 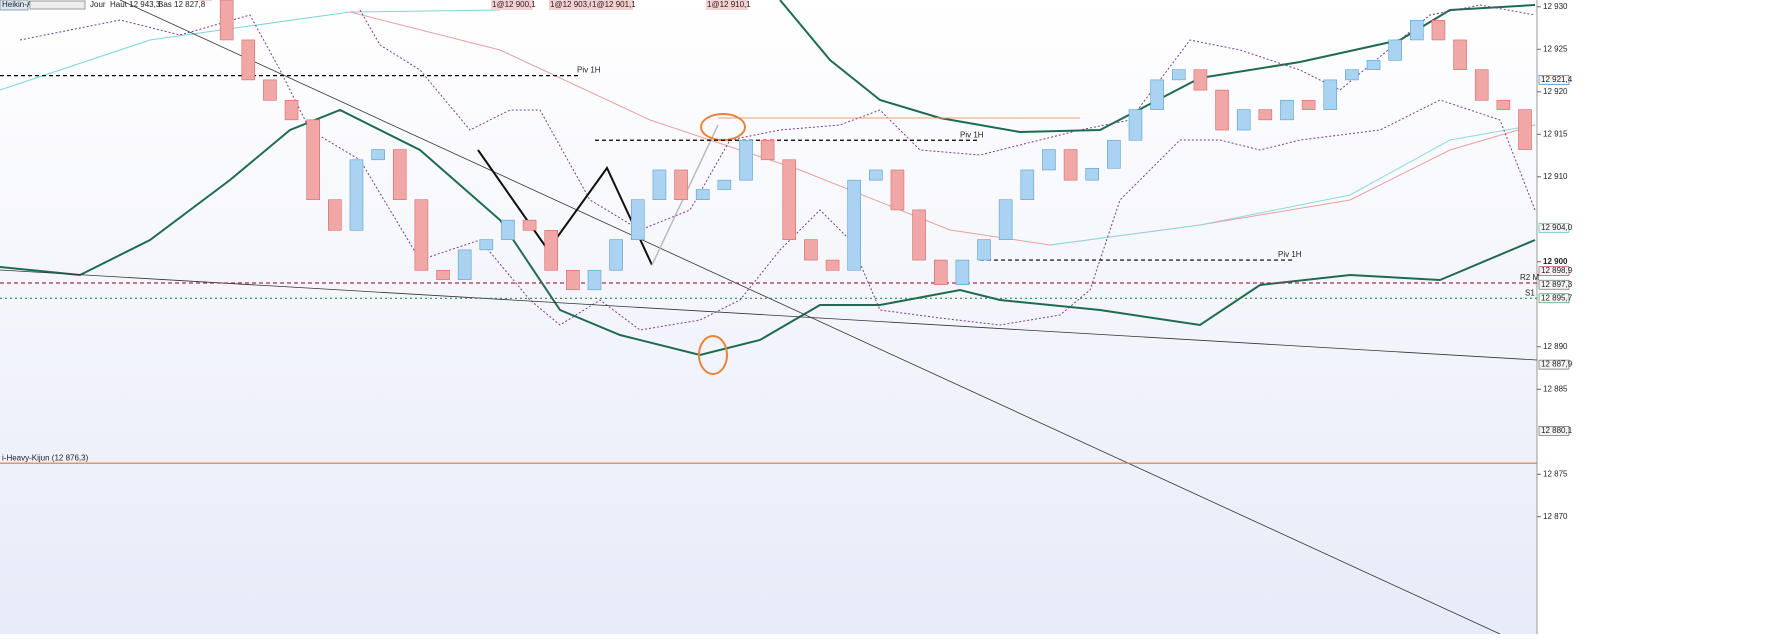 What do you see at coordinates (1555, 346) in the screenshot?
I see `y-tick-label: 12 890` at bounding box center [1555, 346].